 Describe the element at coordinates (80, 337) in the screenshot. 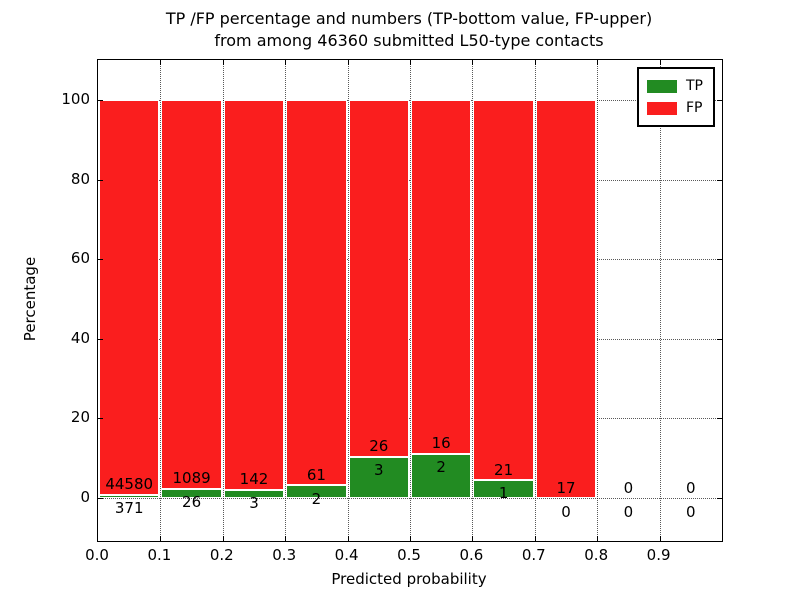

I see `y-tick-label: 40` at that location.